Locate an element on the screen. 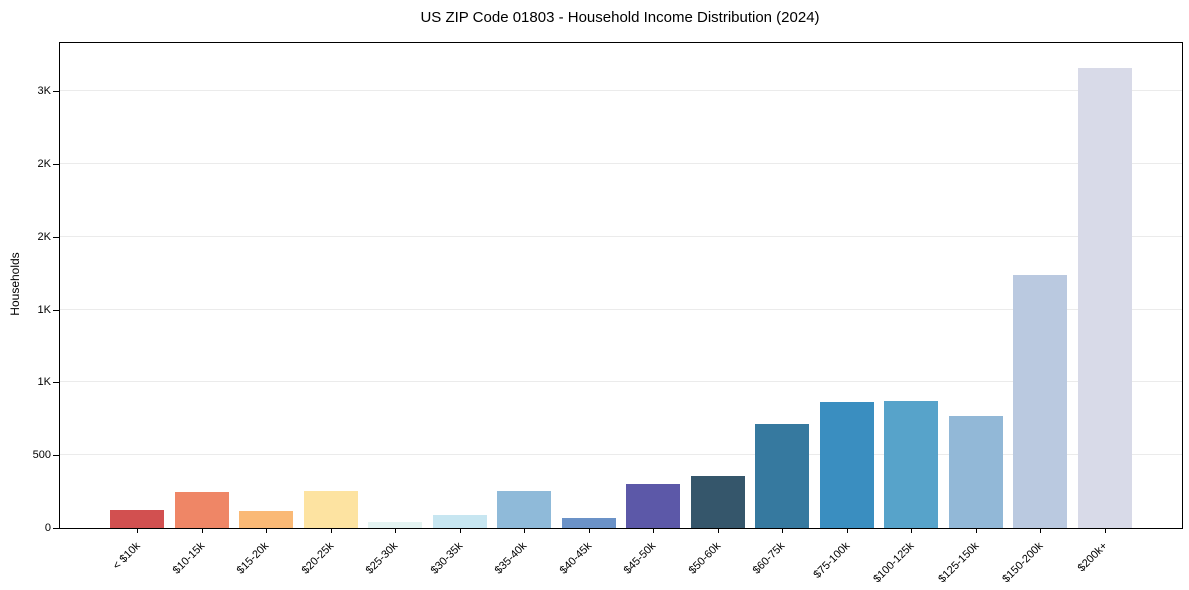 The image size is (1189, 590). x-tick-label: $40-45k is located at coordinates (576, 558).